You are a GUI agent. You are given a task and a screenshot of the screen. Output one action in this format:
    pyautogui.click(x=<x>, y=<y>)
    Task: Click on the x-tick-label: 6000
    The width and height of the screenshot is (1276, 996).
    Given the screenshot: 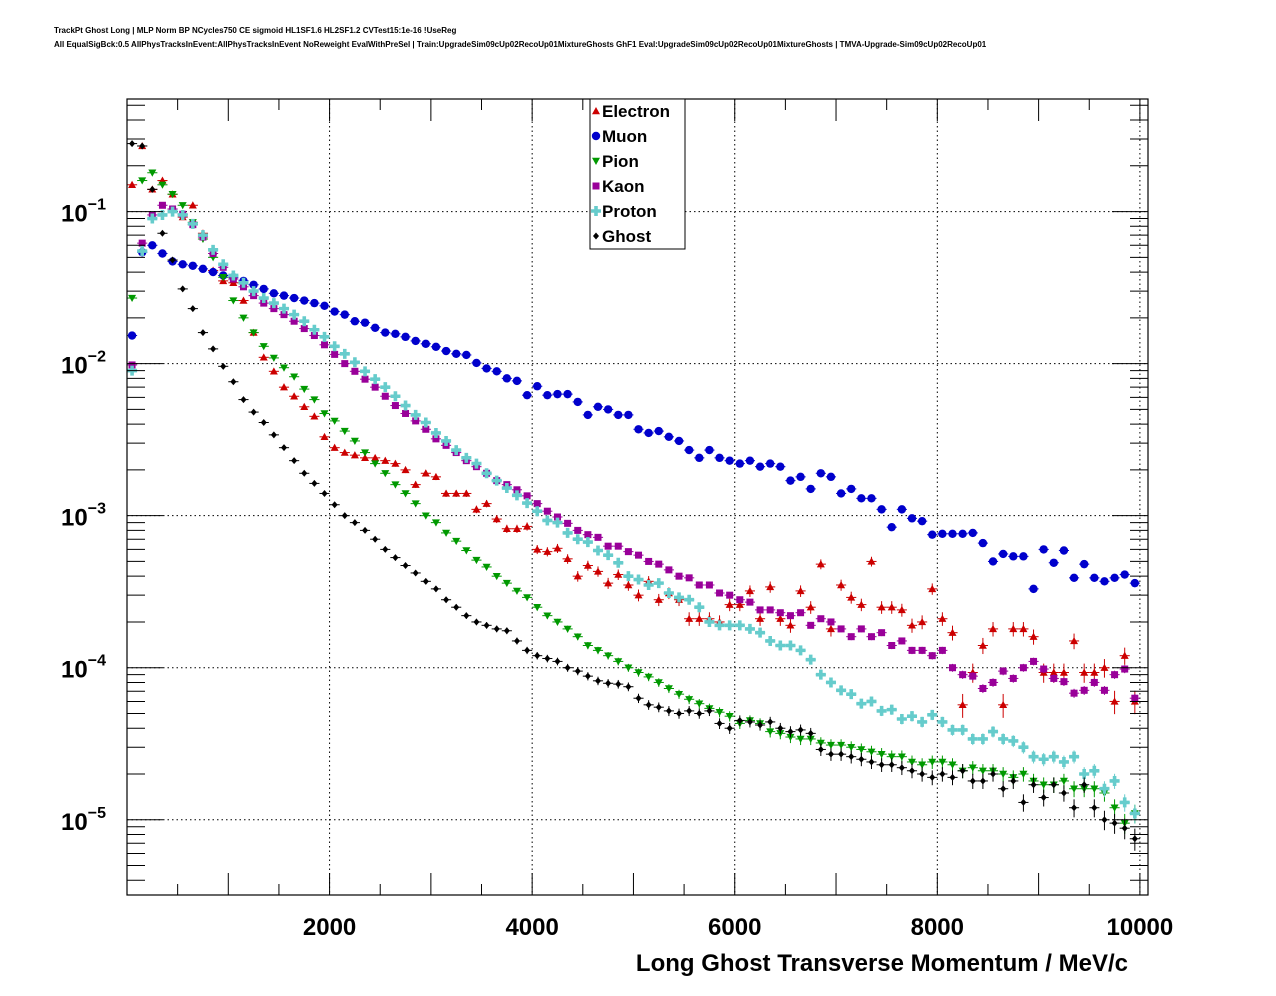 What is the action you would take?
    pyautogui.click(x=734, y=927)
    